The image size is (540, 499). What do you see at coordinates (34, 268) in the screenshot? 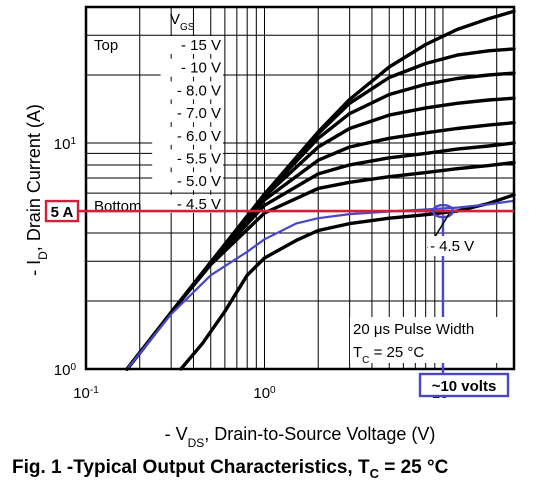
I see `y-axis-label-part: - I` at bounding box center [34, 268].